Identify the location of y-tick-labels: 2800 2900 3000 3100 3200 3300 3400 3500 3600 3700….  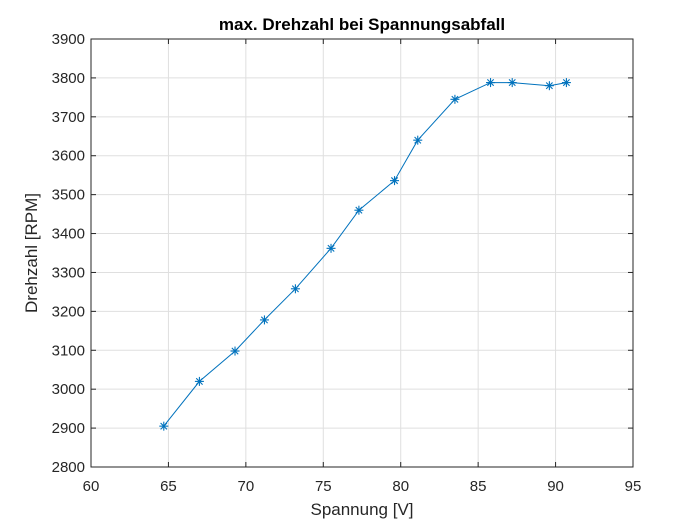
(68, 253).